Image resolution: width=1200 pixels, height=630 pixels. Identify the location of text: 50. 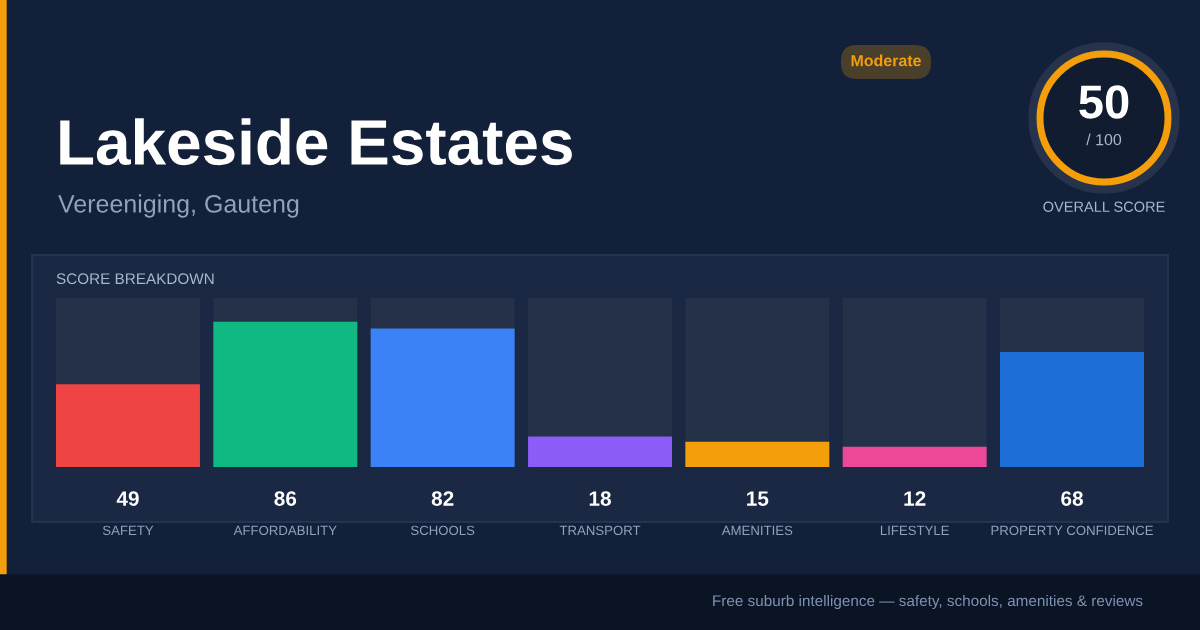
(1104, 102).